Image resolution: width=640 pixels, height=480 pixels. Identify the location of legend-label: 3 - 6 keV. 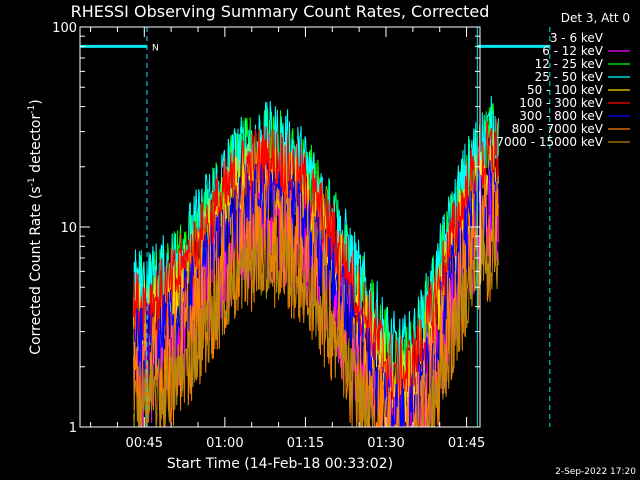
(577, 38).